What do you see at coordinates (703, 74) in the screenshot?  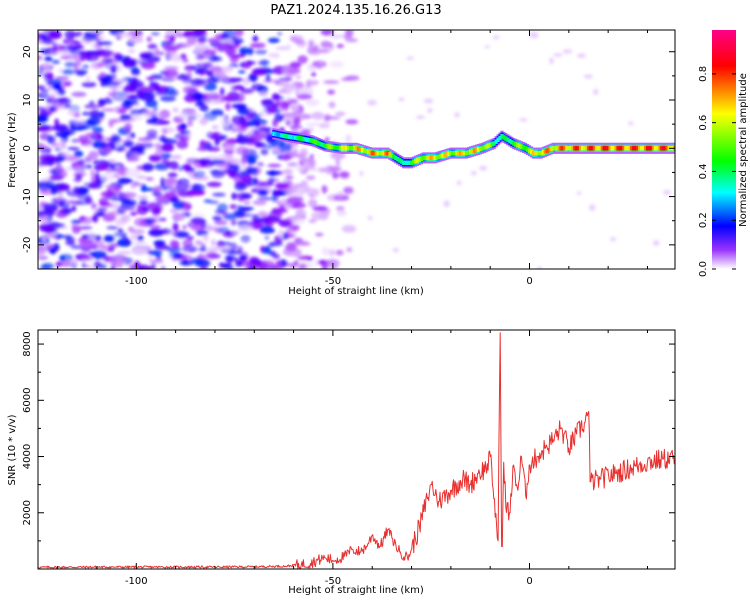 I see `colorbar-tick-label: 0.8` at bounding box center [703, 74].